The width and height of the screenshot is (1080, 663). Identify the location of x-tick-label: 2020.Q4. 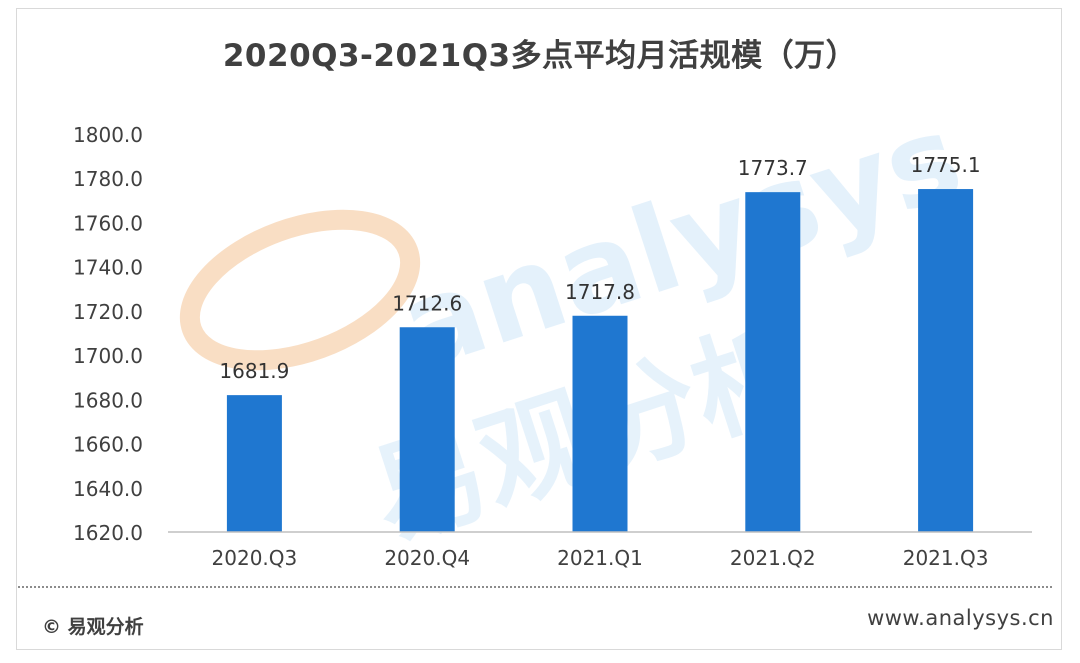
(427, 558).